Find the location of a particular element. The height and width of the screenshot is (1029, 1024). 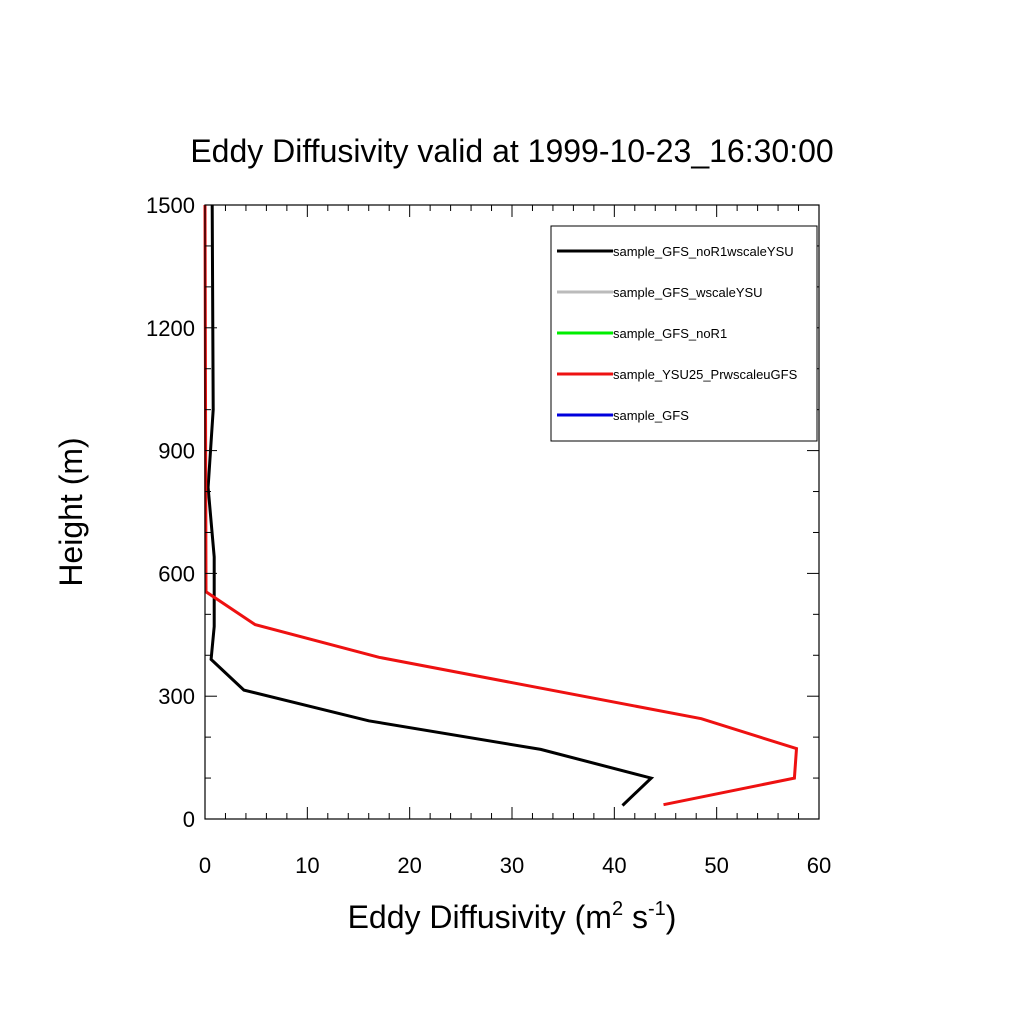

x-axis-label: Eddy Diffusivity (m2 s-1) is located at coordinates (512, 916).